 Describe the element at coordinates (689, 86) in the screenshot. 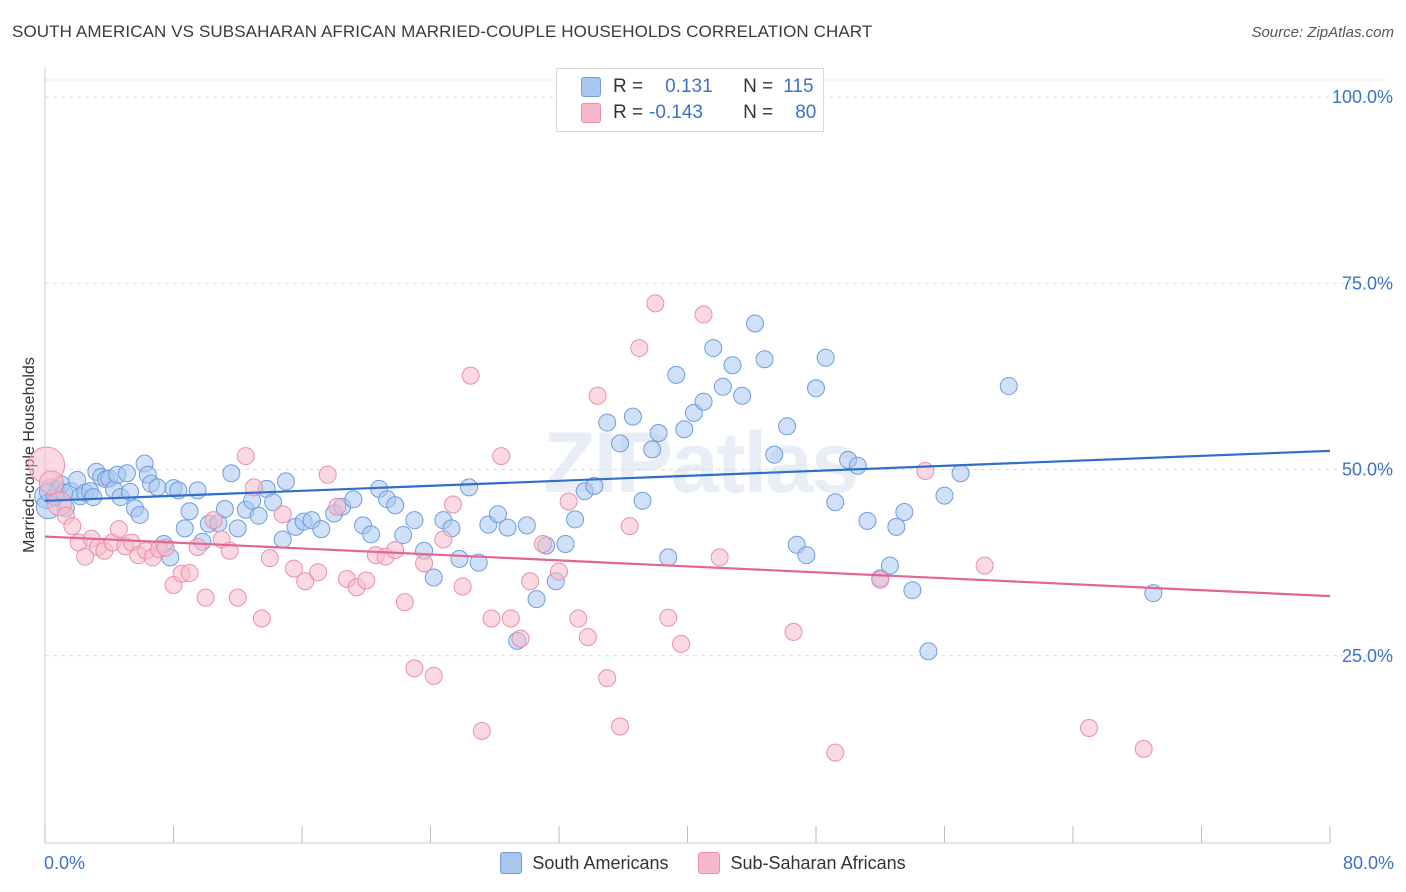

I see `legend-r-value: 0.131` at that location.